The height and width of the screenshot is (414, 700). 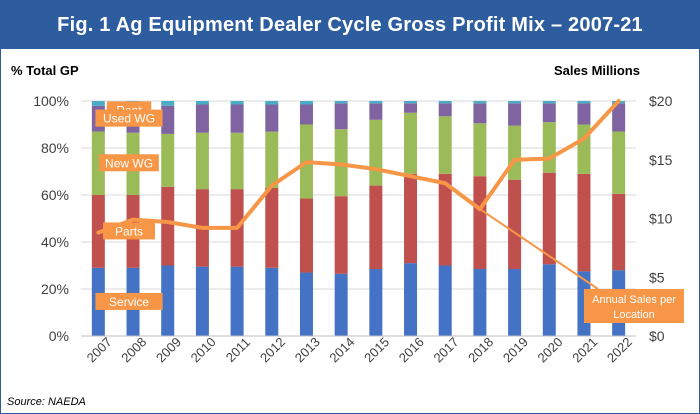 I want to click on x-tick-label: 2020, so click(x=550, y=349).